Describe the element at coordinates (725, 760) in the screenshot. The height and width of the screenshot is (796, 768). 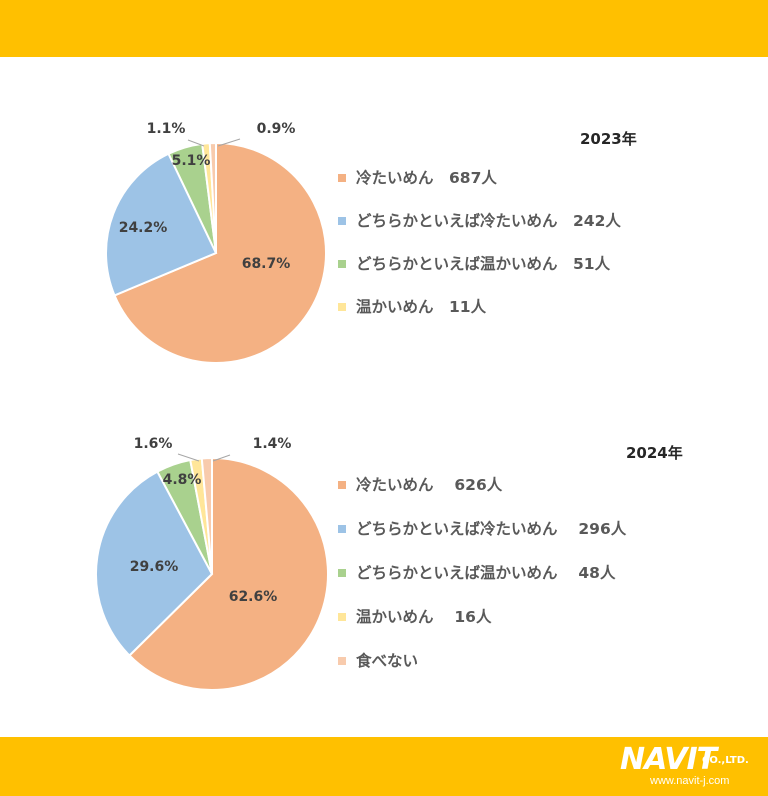
I see `logo-company-suffix: CO.,LTD.` at that location.